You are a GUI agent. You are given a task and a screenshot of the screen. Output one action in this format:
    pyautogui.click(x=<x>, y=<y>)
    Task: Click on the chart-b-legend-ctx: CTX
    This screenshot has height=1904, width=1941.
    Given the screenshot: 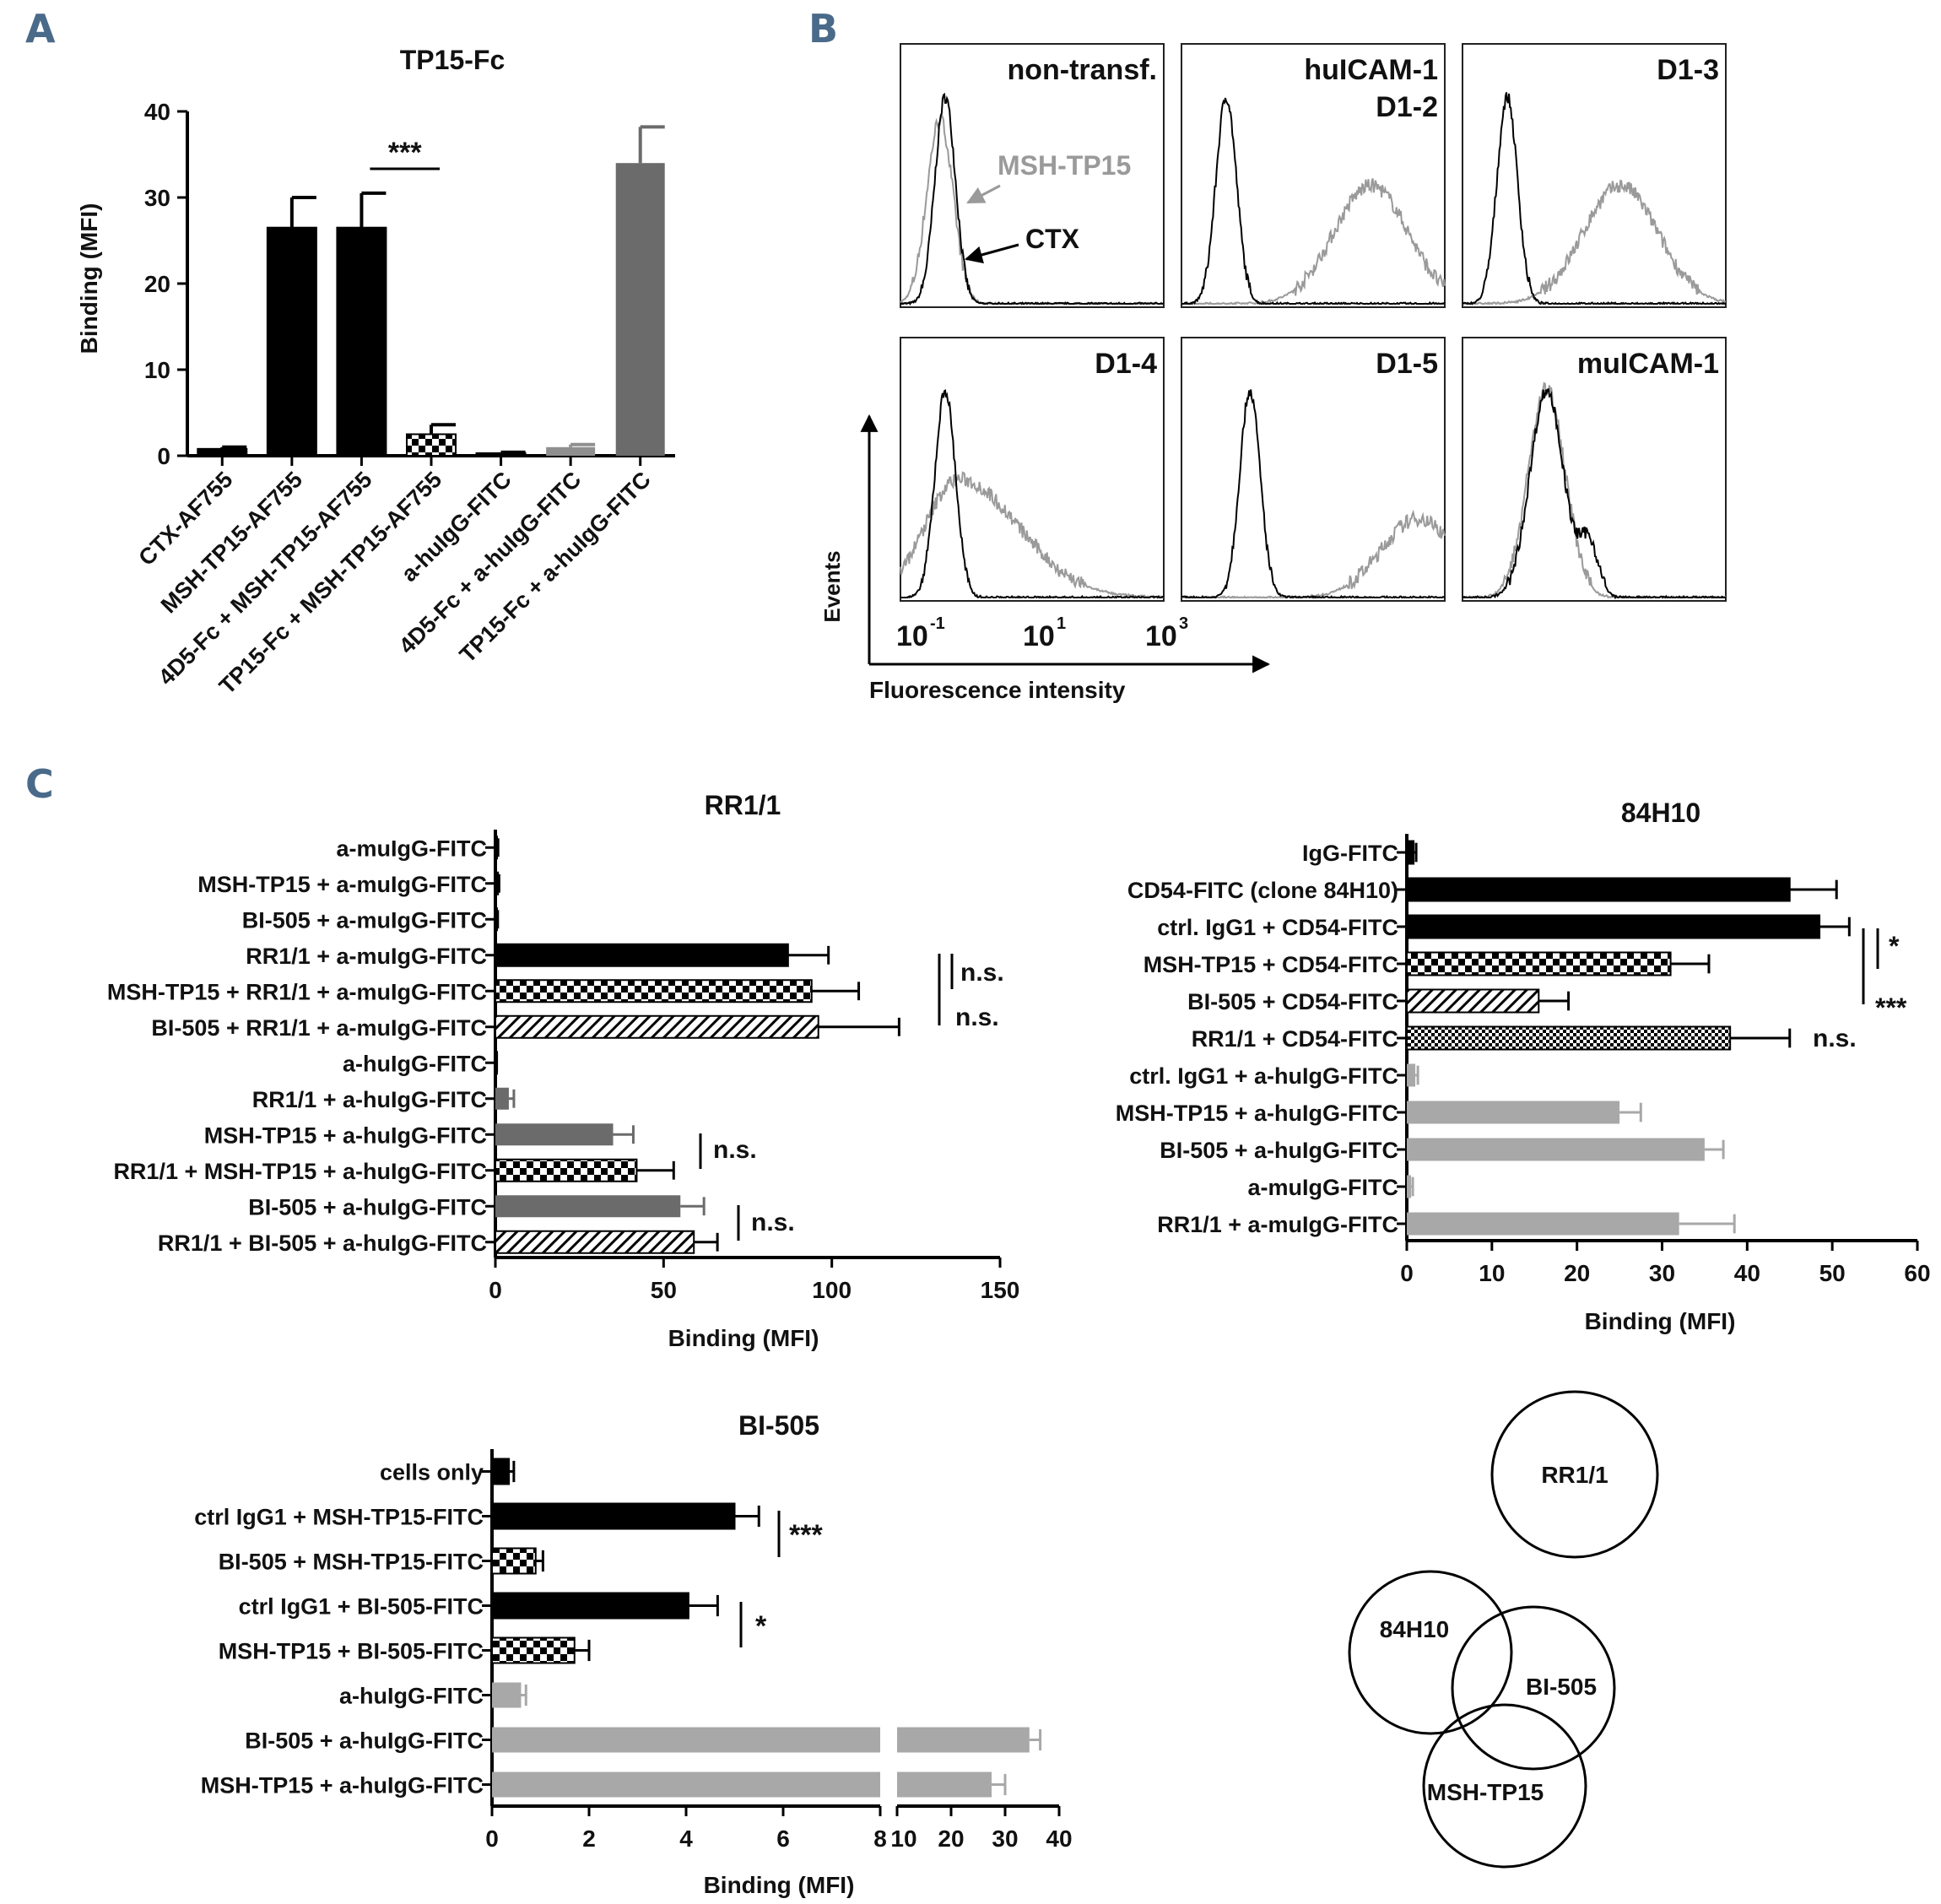 What is the action you would take?
    pyautogui.click(x=1052, y=239)
    